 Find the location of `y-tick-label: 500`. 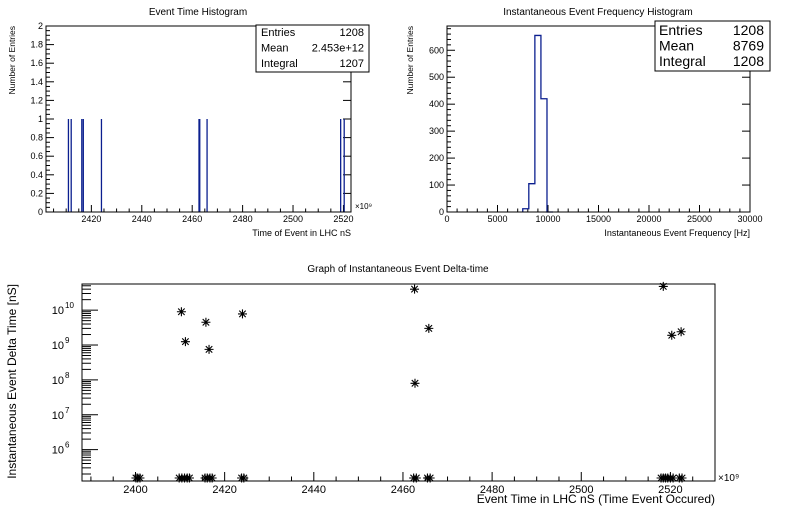

y-tick-label: 500 is located at coordinates (436, 77).